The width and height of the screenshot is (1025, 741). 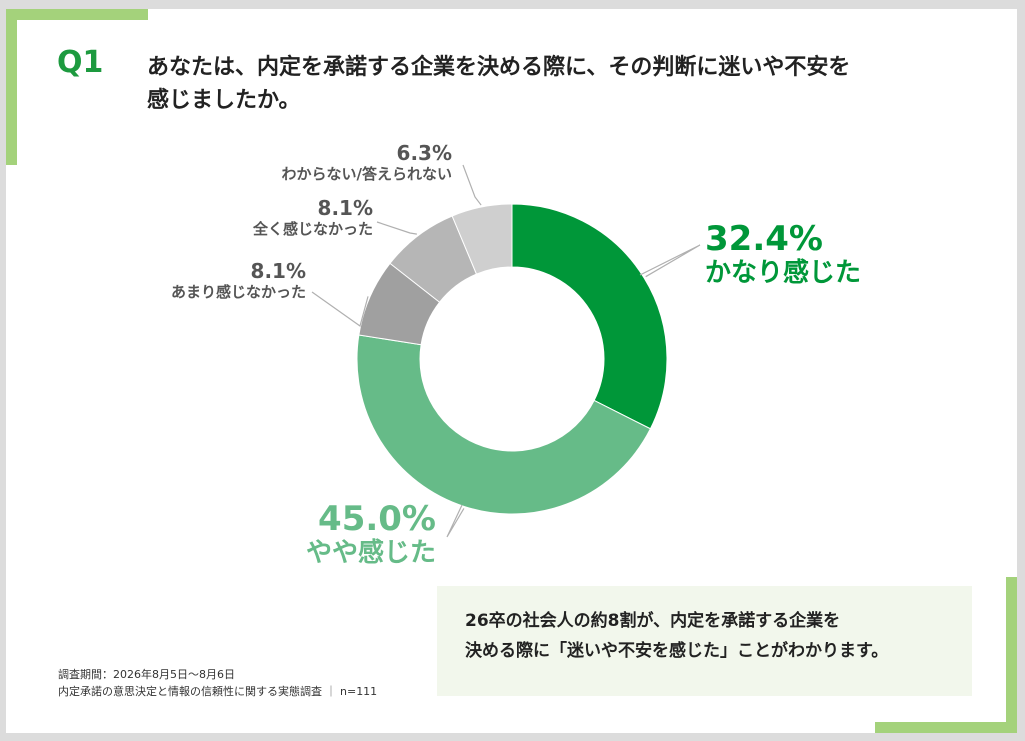 I want to click on slice-value-label: 32.4%, so click(x=764, y=239).